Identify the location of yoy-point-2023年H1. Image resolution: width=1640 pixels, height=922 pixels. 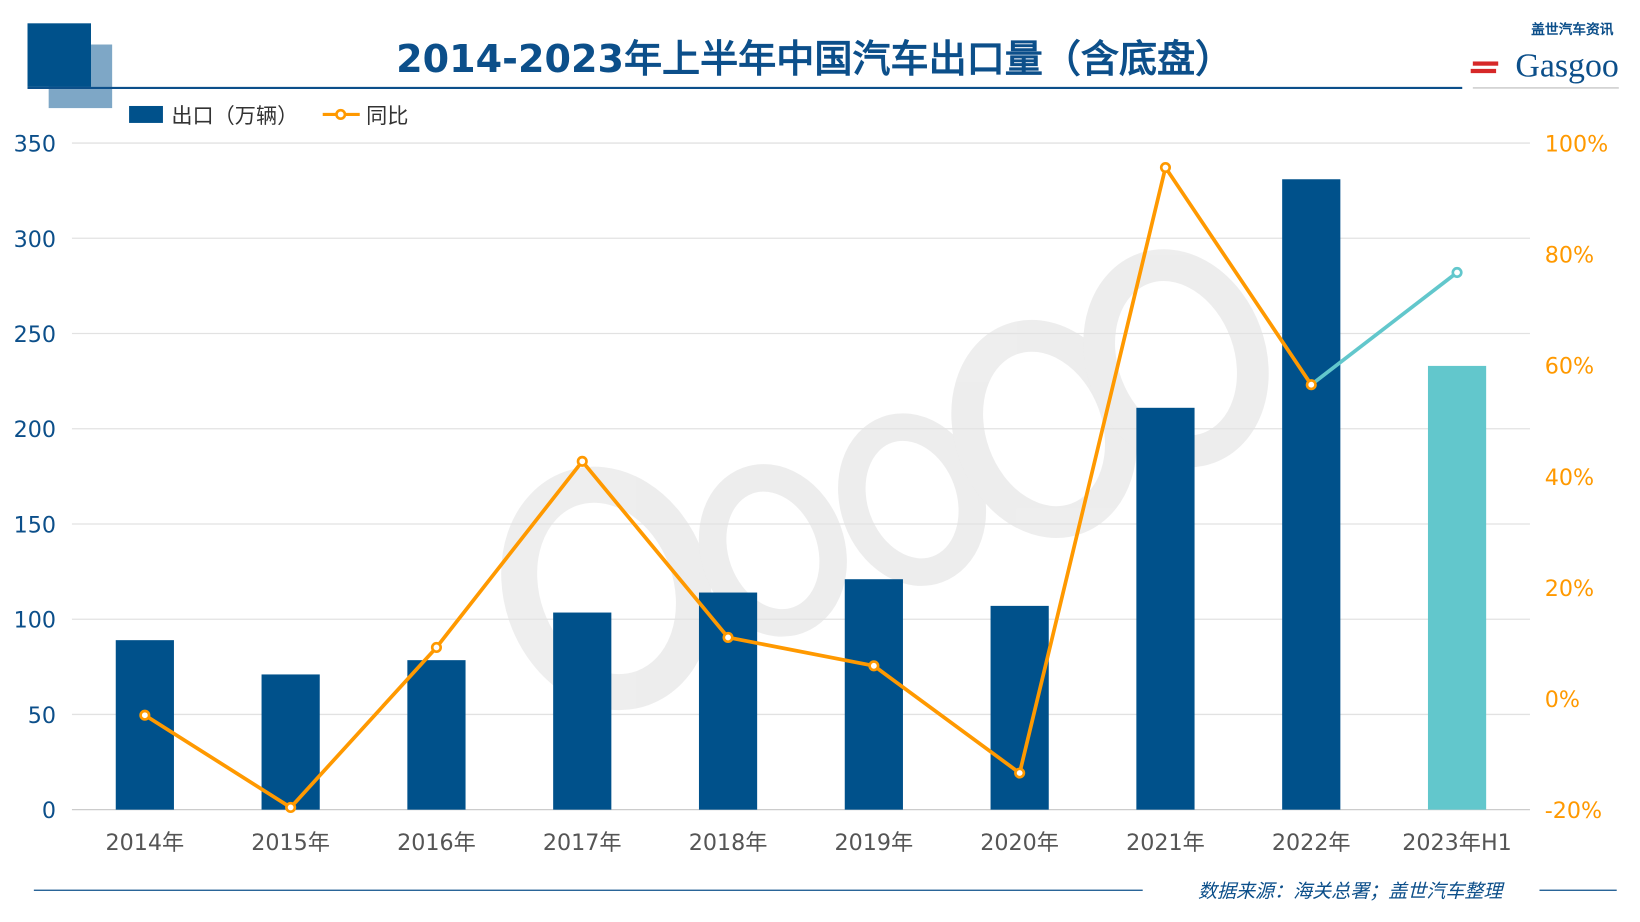
(1457, 272).